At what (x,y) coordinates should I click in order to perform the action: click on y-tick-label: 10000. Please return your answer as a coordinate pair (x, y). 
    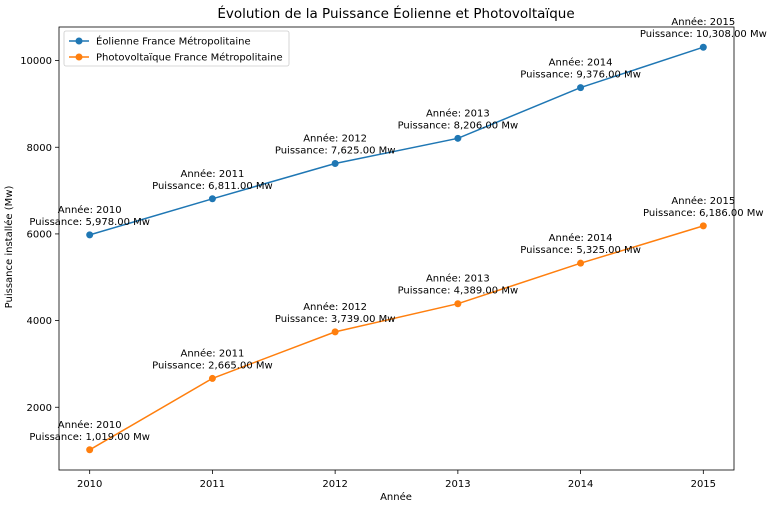
    Looking at the image, I should click on (36, 61).